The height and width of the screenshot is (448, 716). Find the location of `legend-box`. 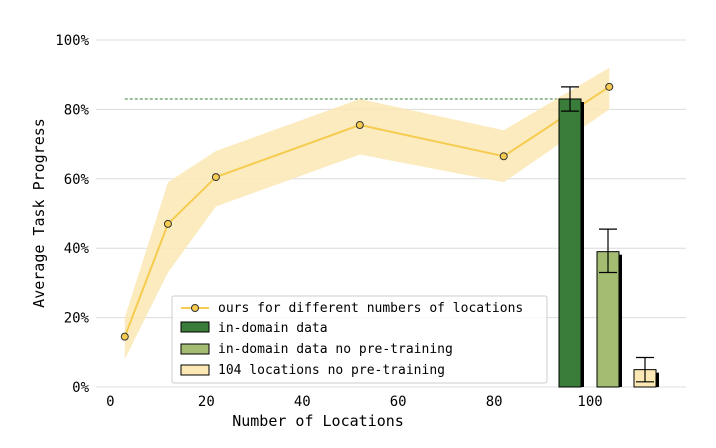

legend-box is located at coordinates (359, 339).